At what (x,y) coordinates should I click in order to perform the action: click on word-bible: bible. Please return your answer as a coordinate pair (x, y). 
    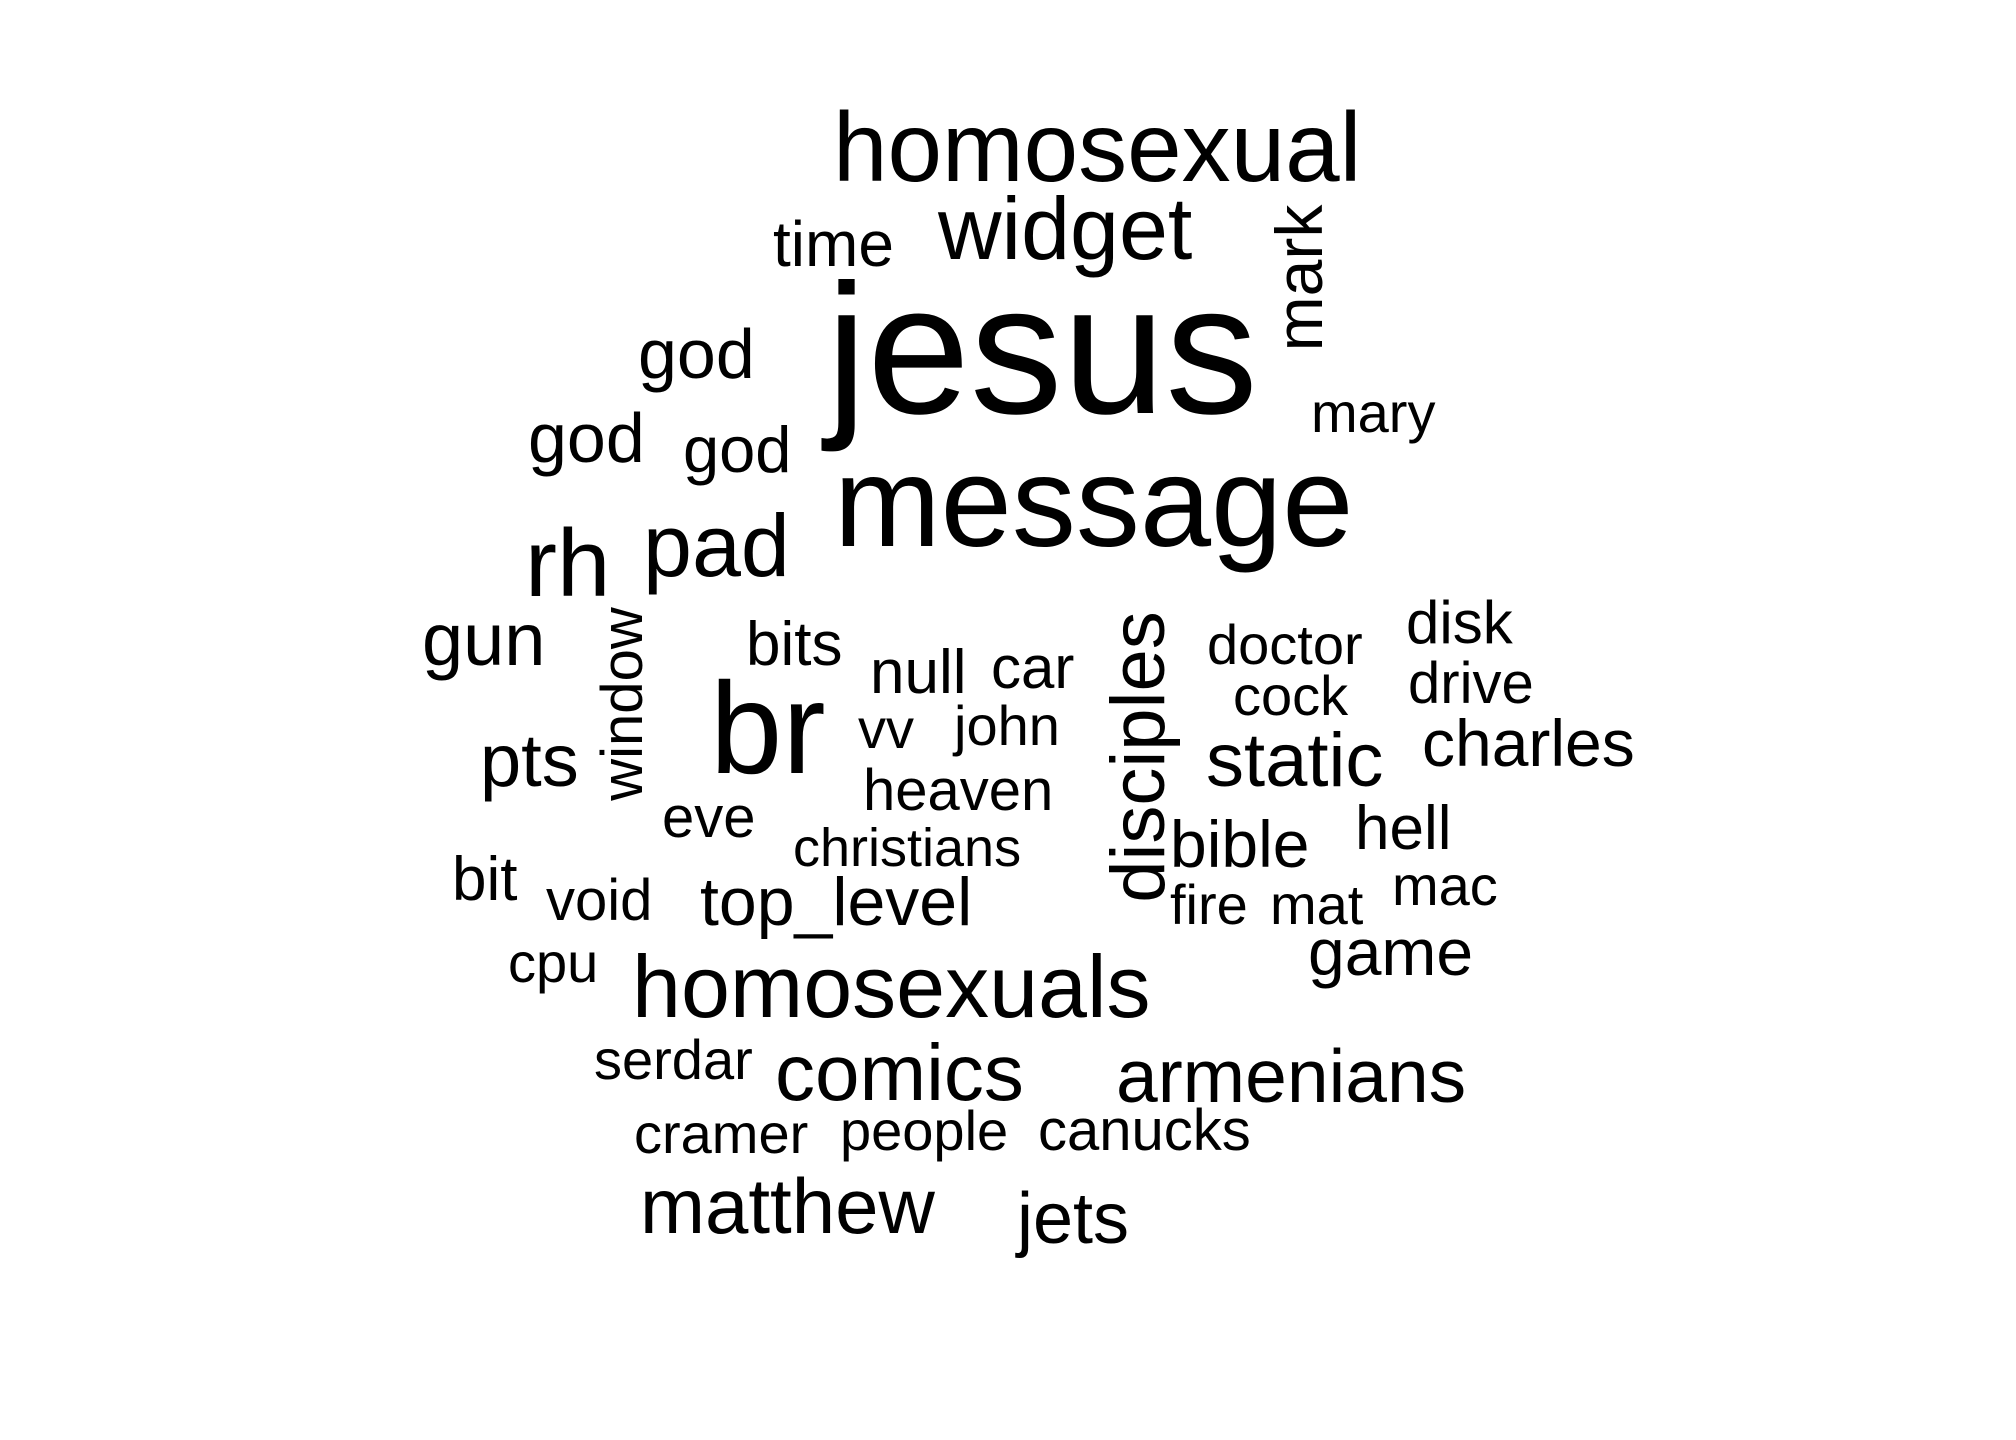
    Looking at the image, I should click on (1239, 844).